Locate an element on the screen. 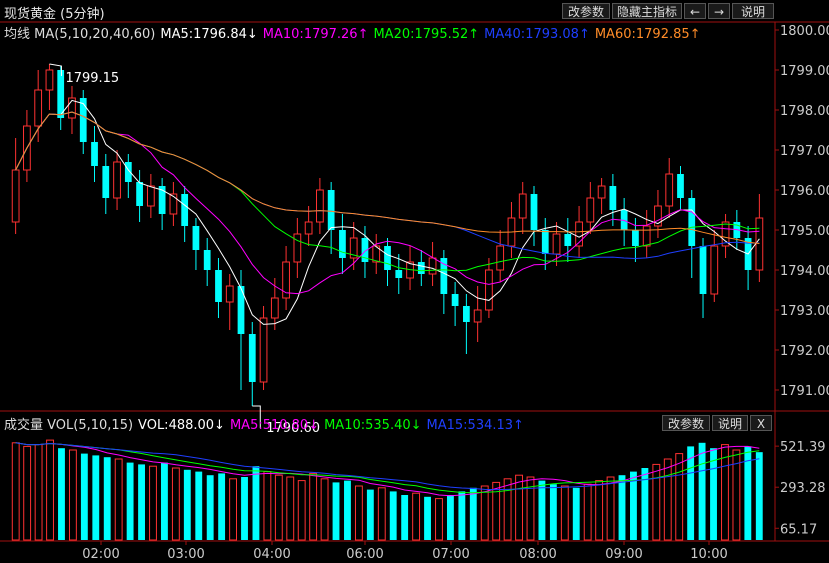  low-marker-label: 1790.60 is located at coordinates (293, 428).